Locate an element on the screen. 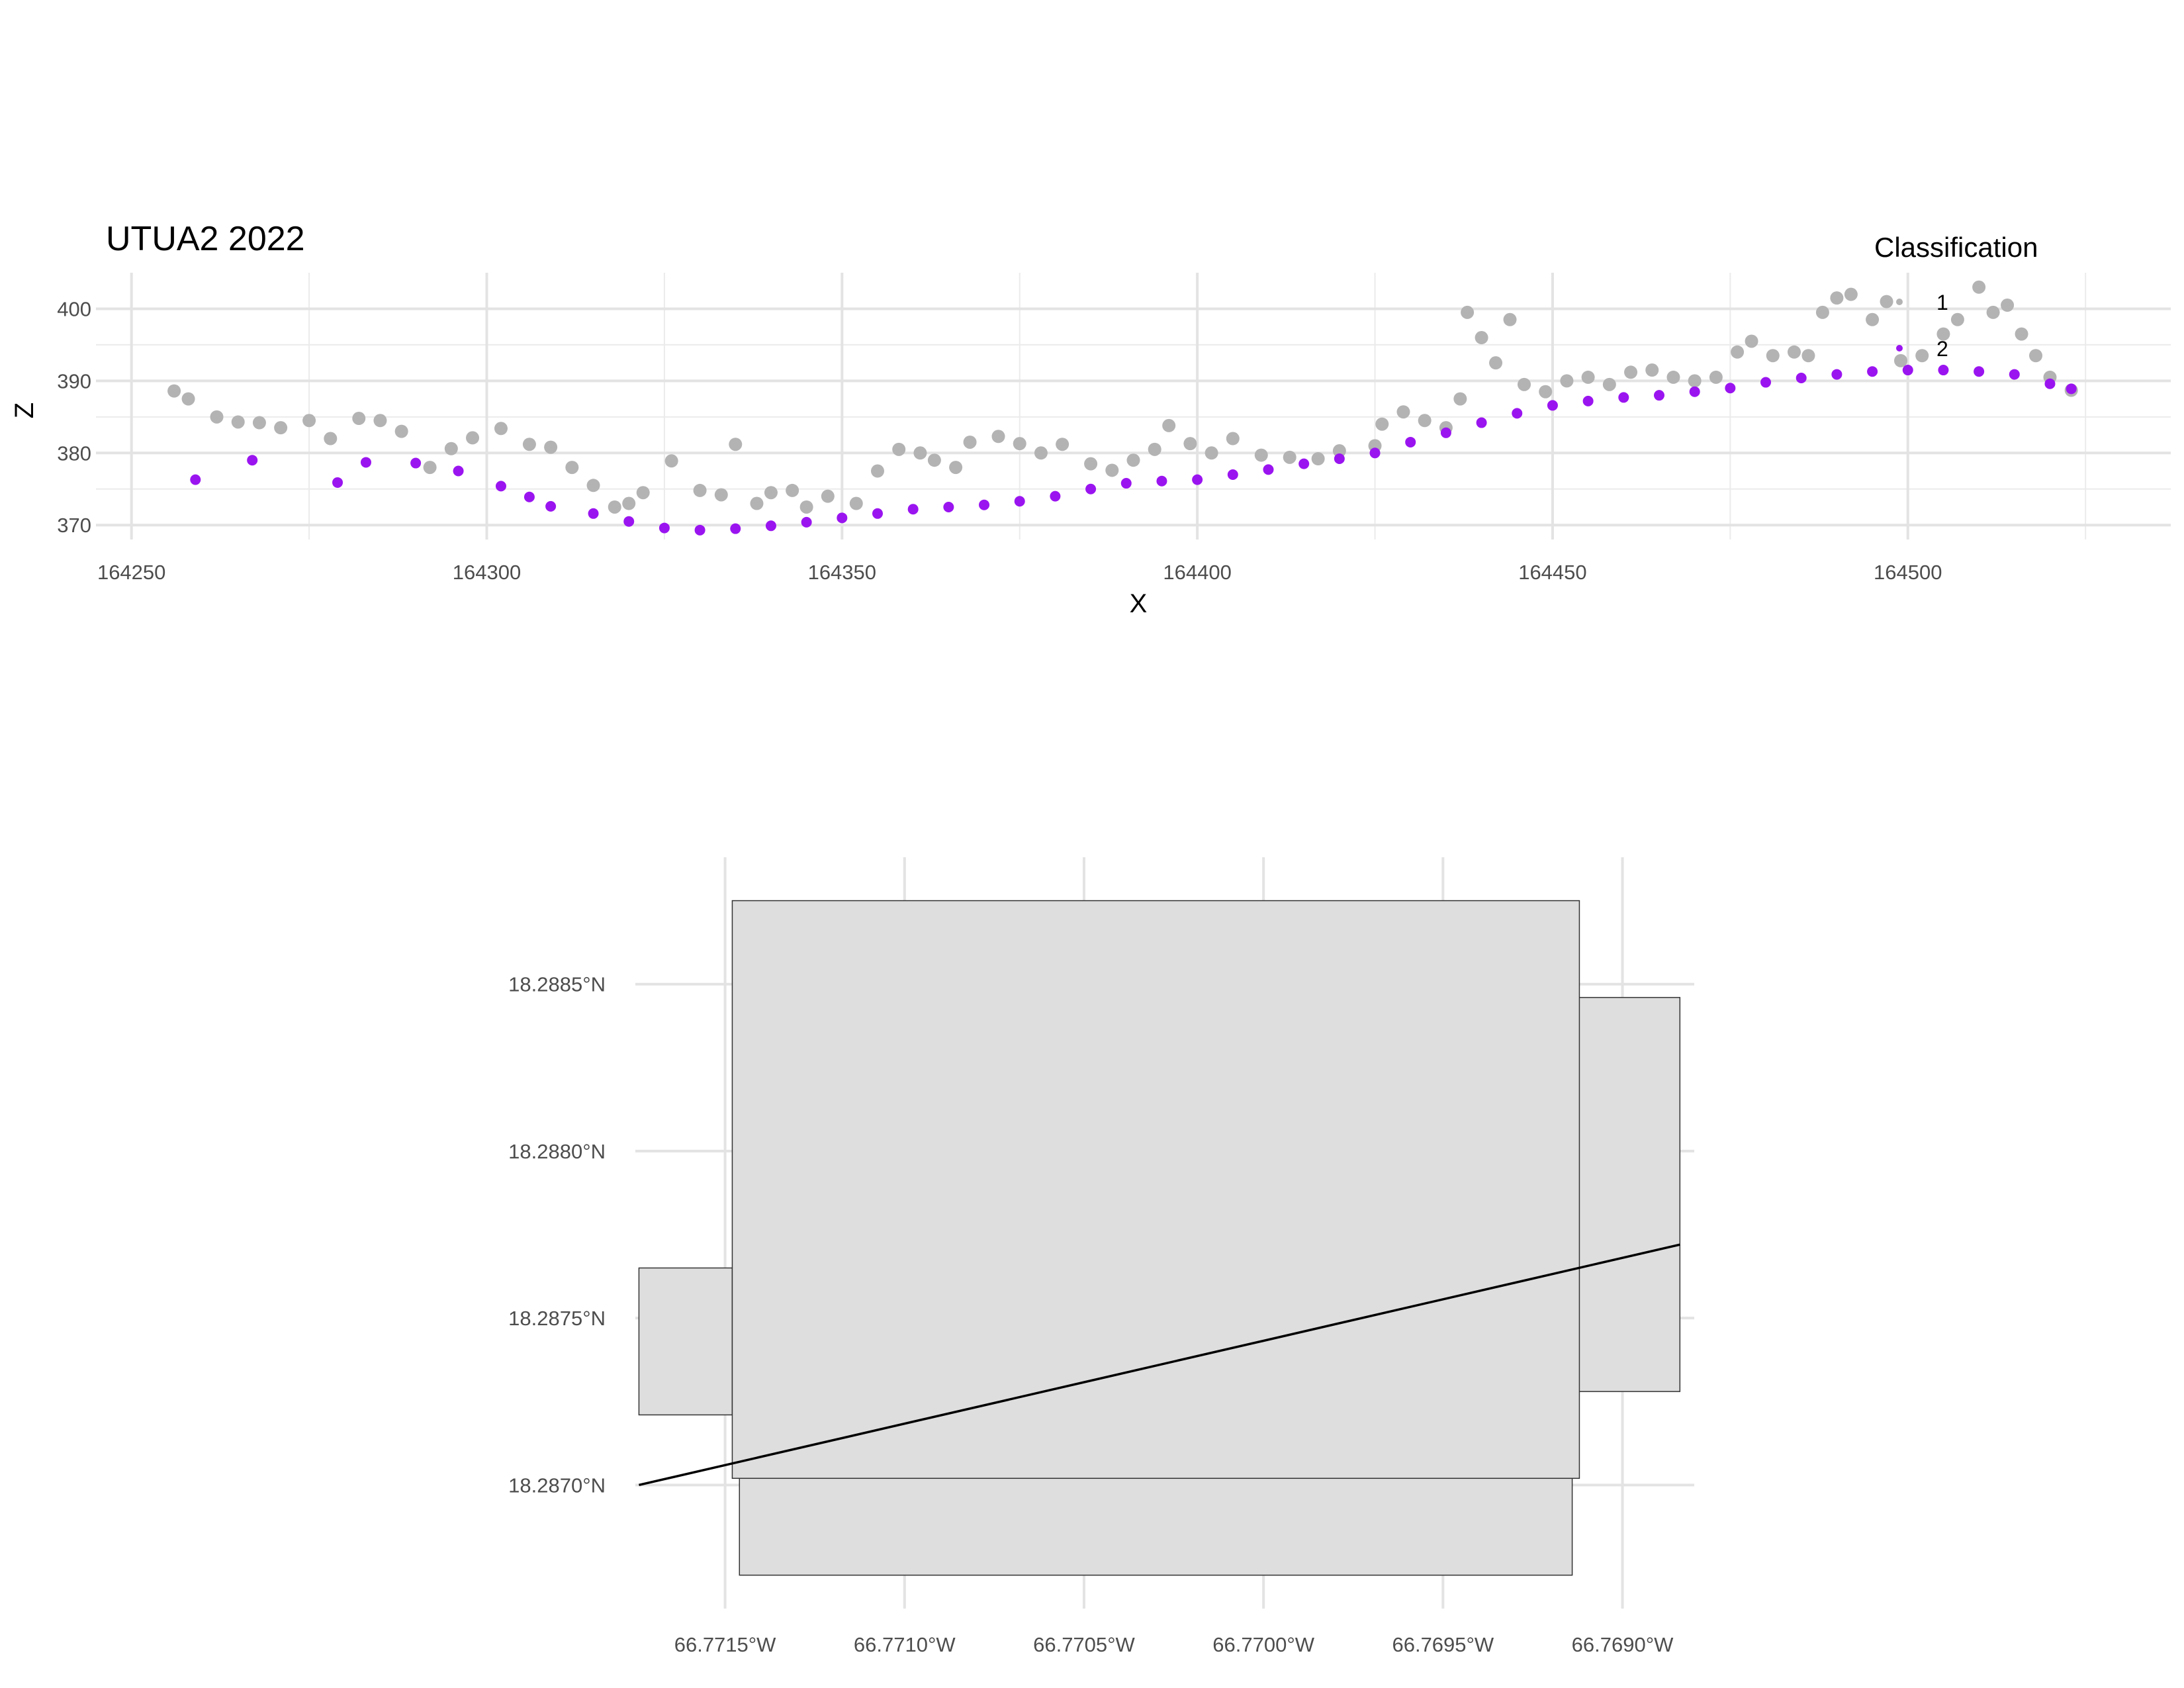  x-axis-title: X is located at coordinates (1139, 603).